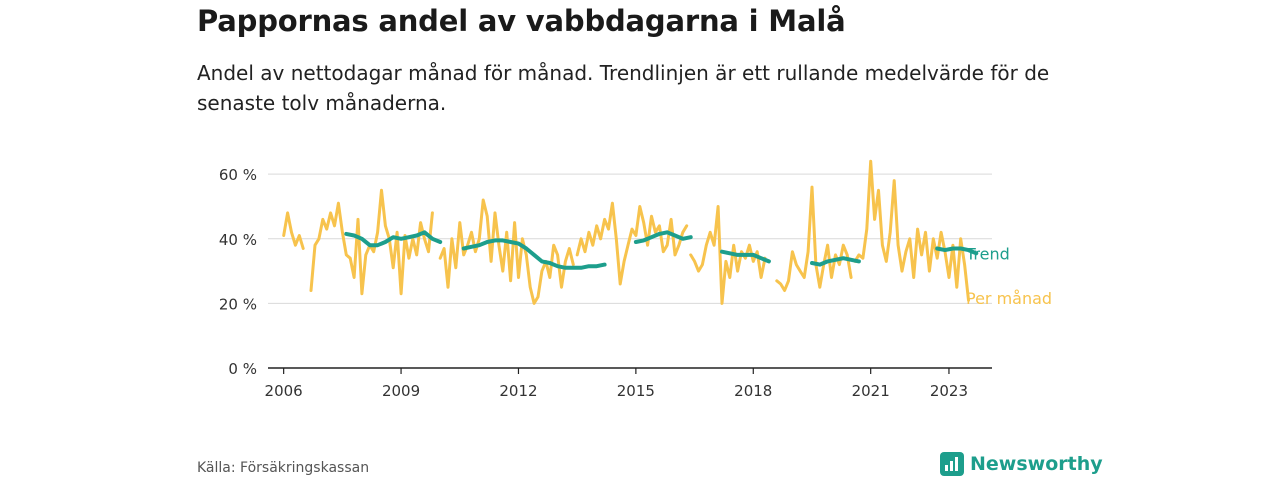 This screenshot has height=480, width=1280. I want to click on newsworthy-logo: Newsworthy, so click(1021, 464).